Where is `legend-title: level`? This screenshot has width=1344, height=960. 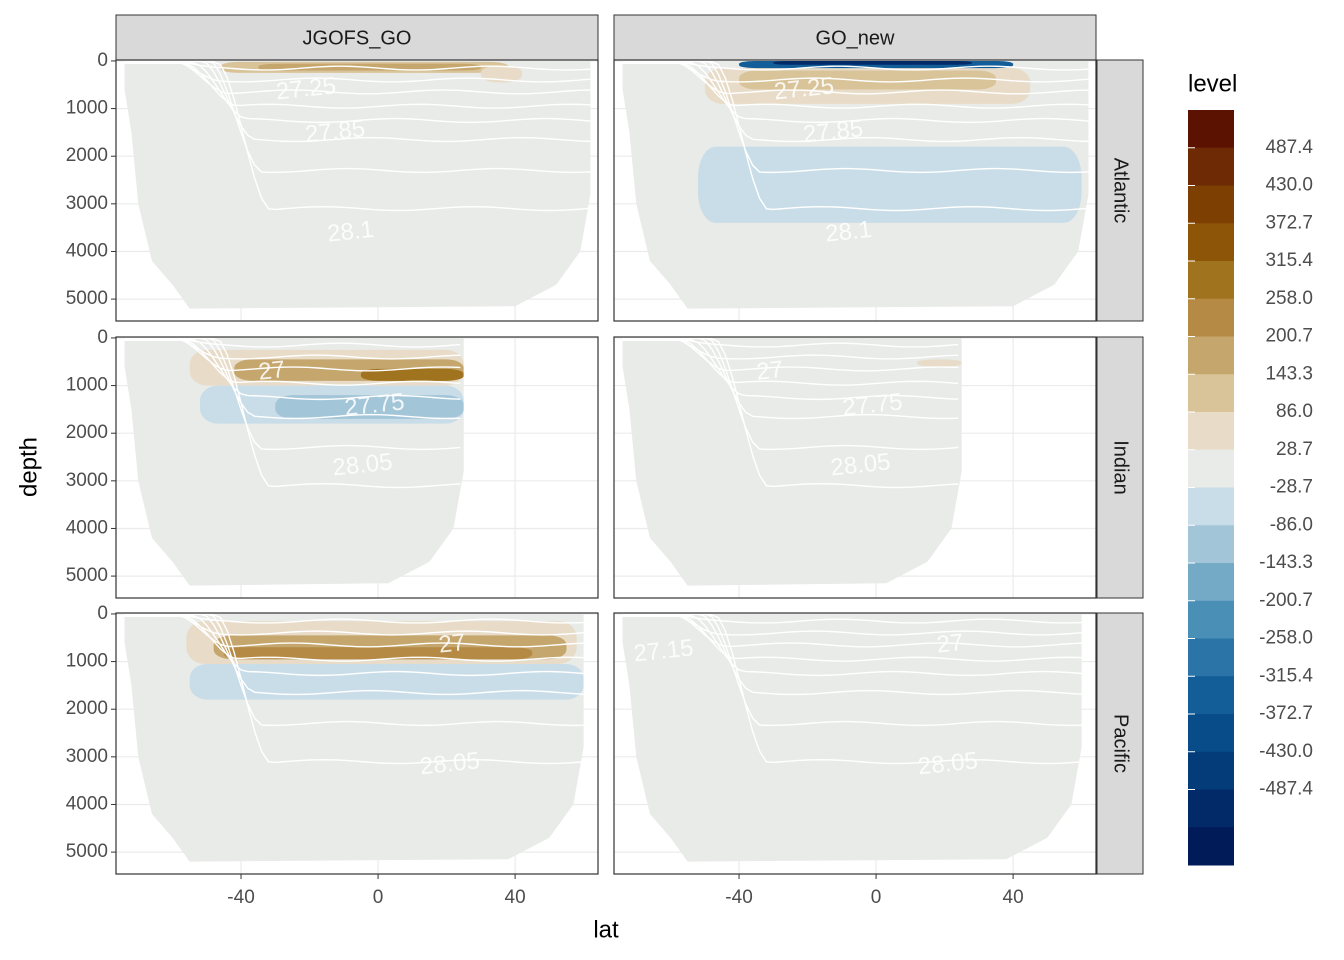
legend-title: level is located at coordinates (1212, 83).